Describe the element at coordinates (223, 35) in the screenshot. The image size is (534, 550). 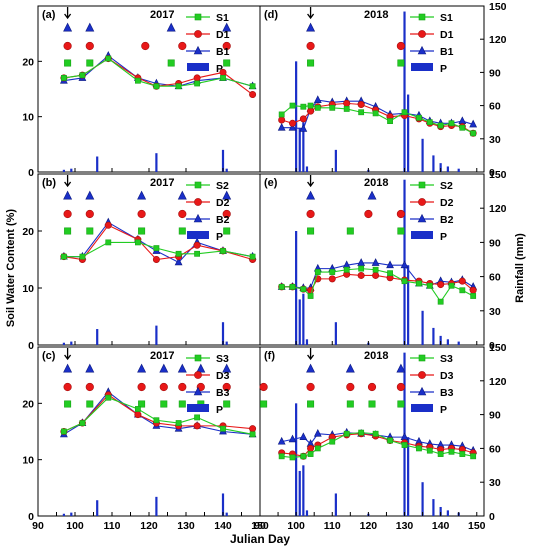
I see `legend-label: D1` at that location.